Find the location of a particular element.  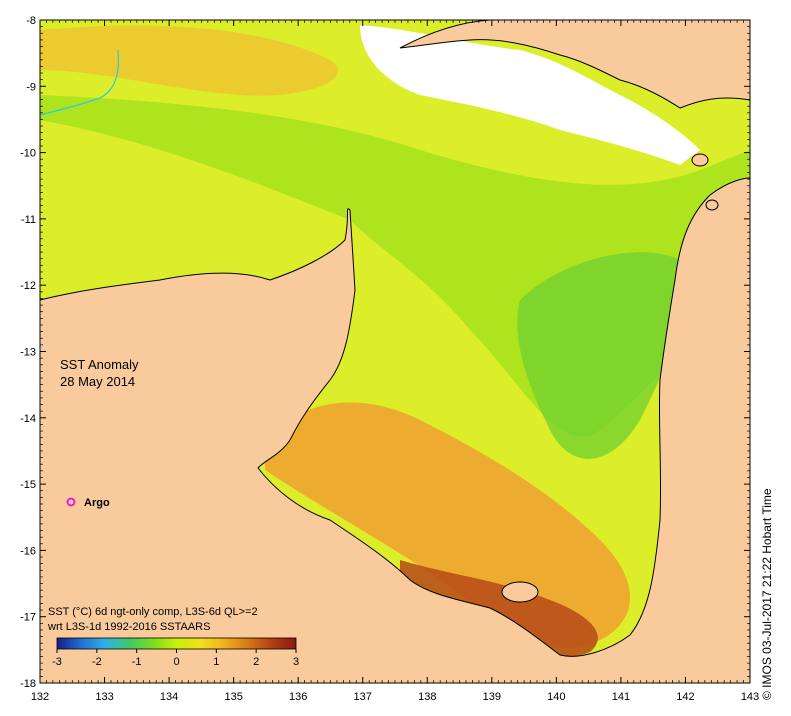

island-small-north is located at coordinates (700, 160).